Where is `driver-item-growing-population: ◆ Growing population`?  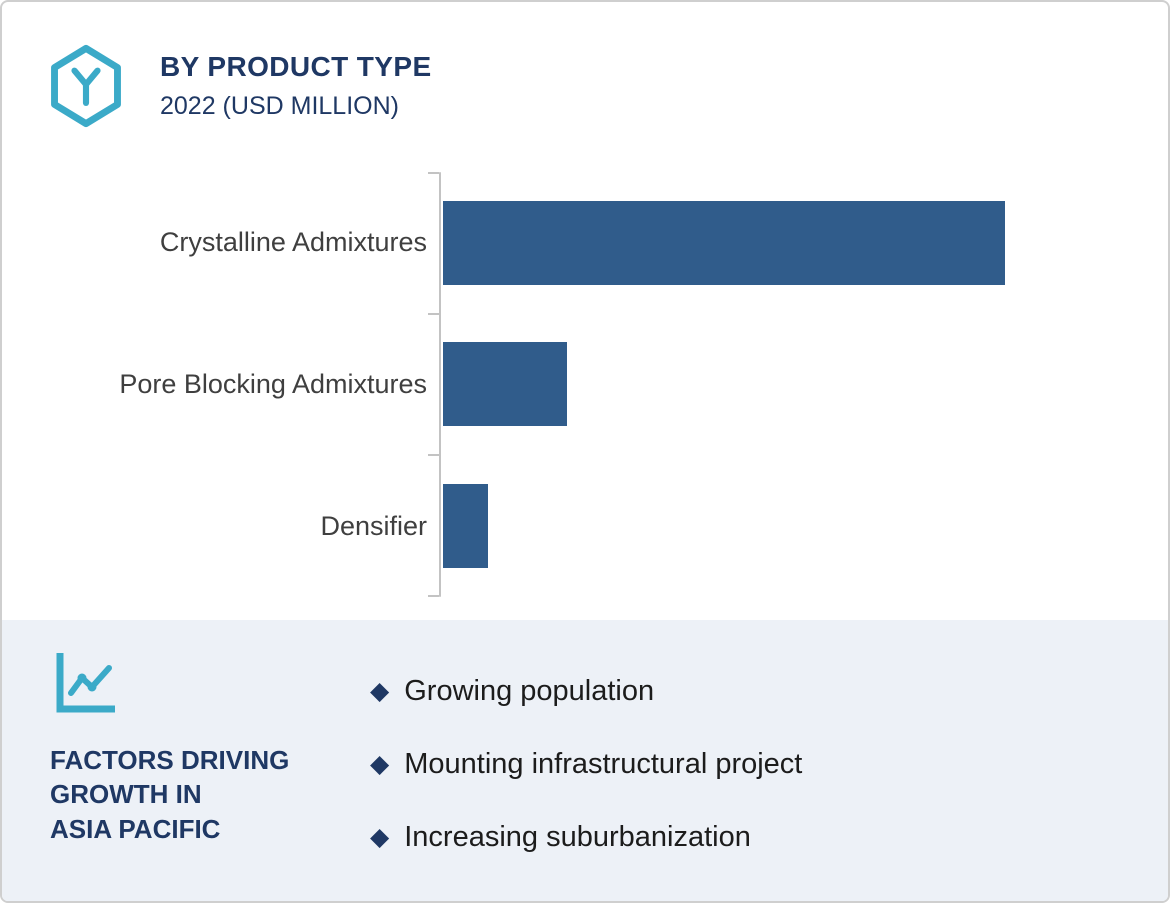 driver-item-growing-population: ◆ Growing population is located at coordinates (749, 691).